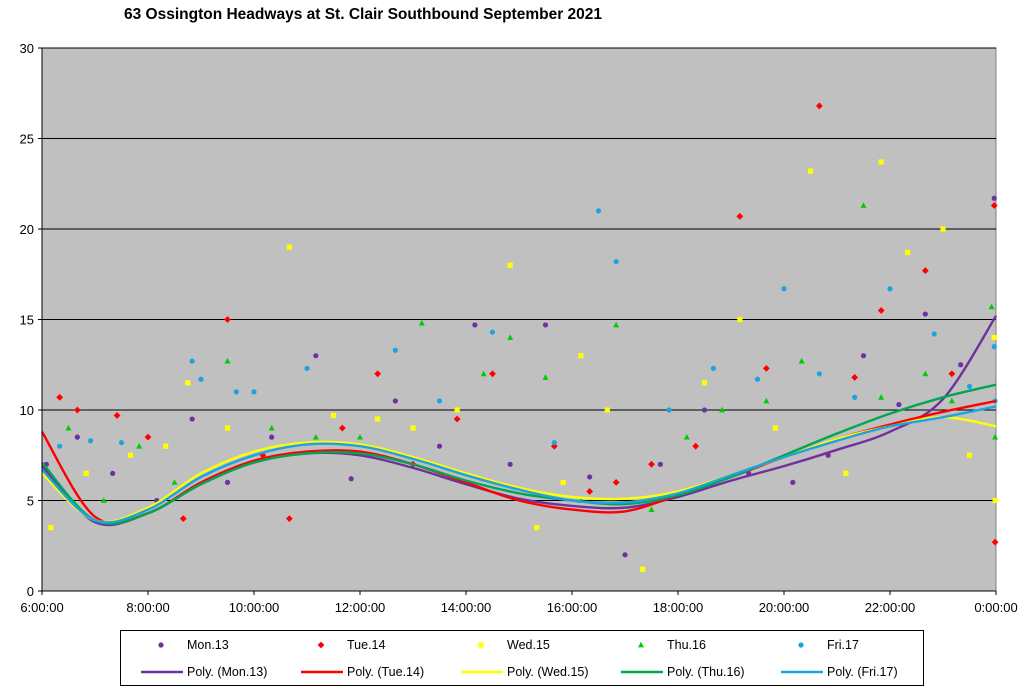 The image size is (1024, 692). I want to click on y-tick-label: 15, so click(27, 320).